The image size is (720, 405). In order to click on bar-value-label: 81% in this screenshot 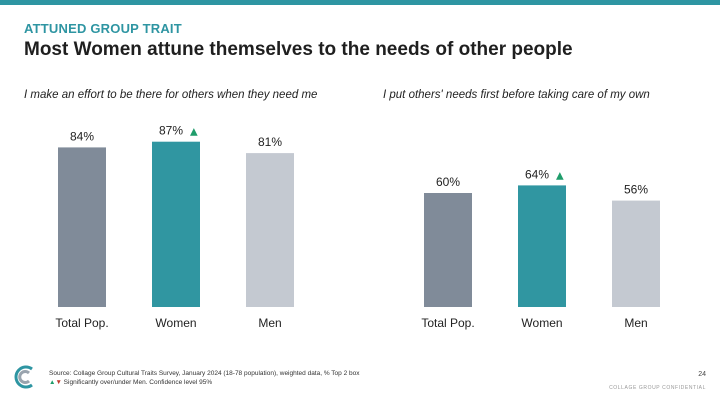, I will do `click(270, 142)`.